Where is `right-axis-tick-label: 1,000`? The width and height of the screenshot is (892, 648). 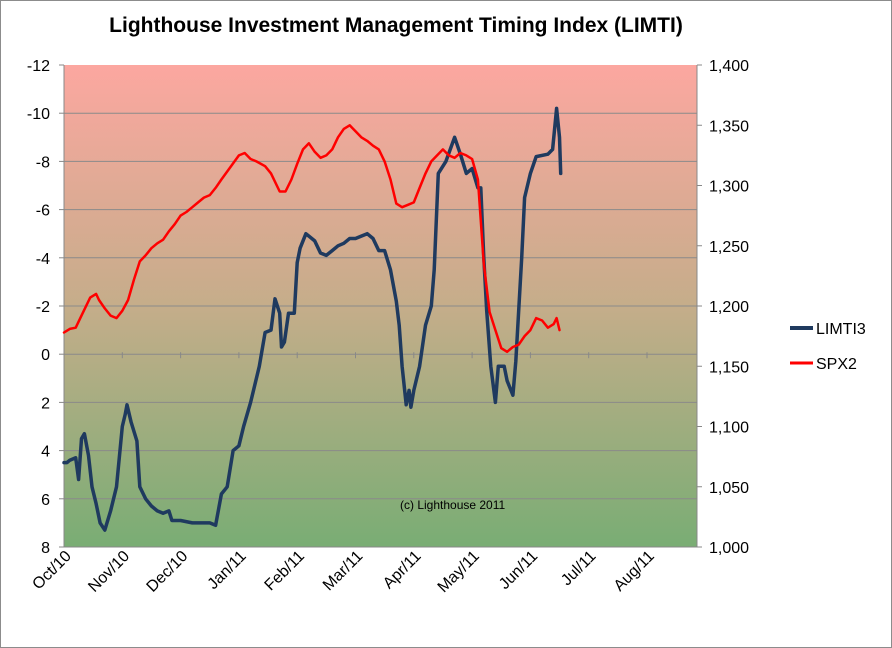 right-axis-tick-label: 1,000 is located at coordinates (729, 548).